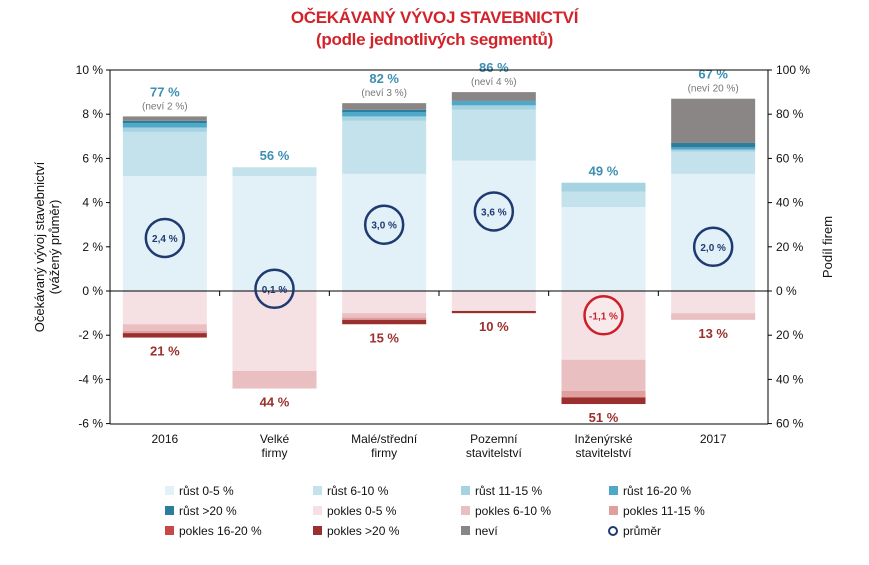  I want to click on y2-axis-title: Podíl firem, so click(827, 247).